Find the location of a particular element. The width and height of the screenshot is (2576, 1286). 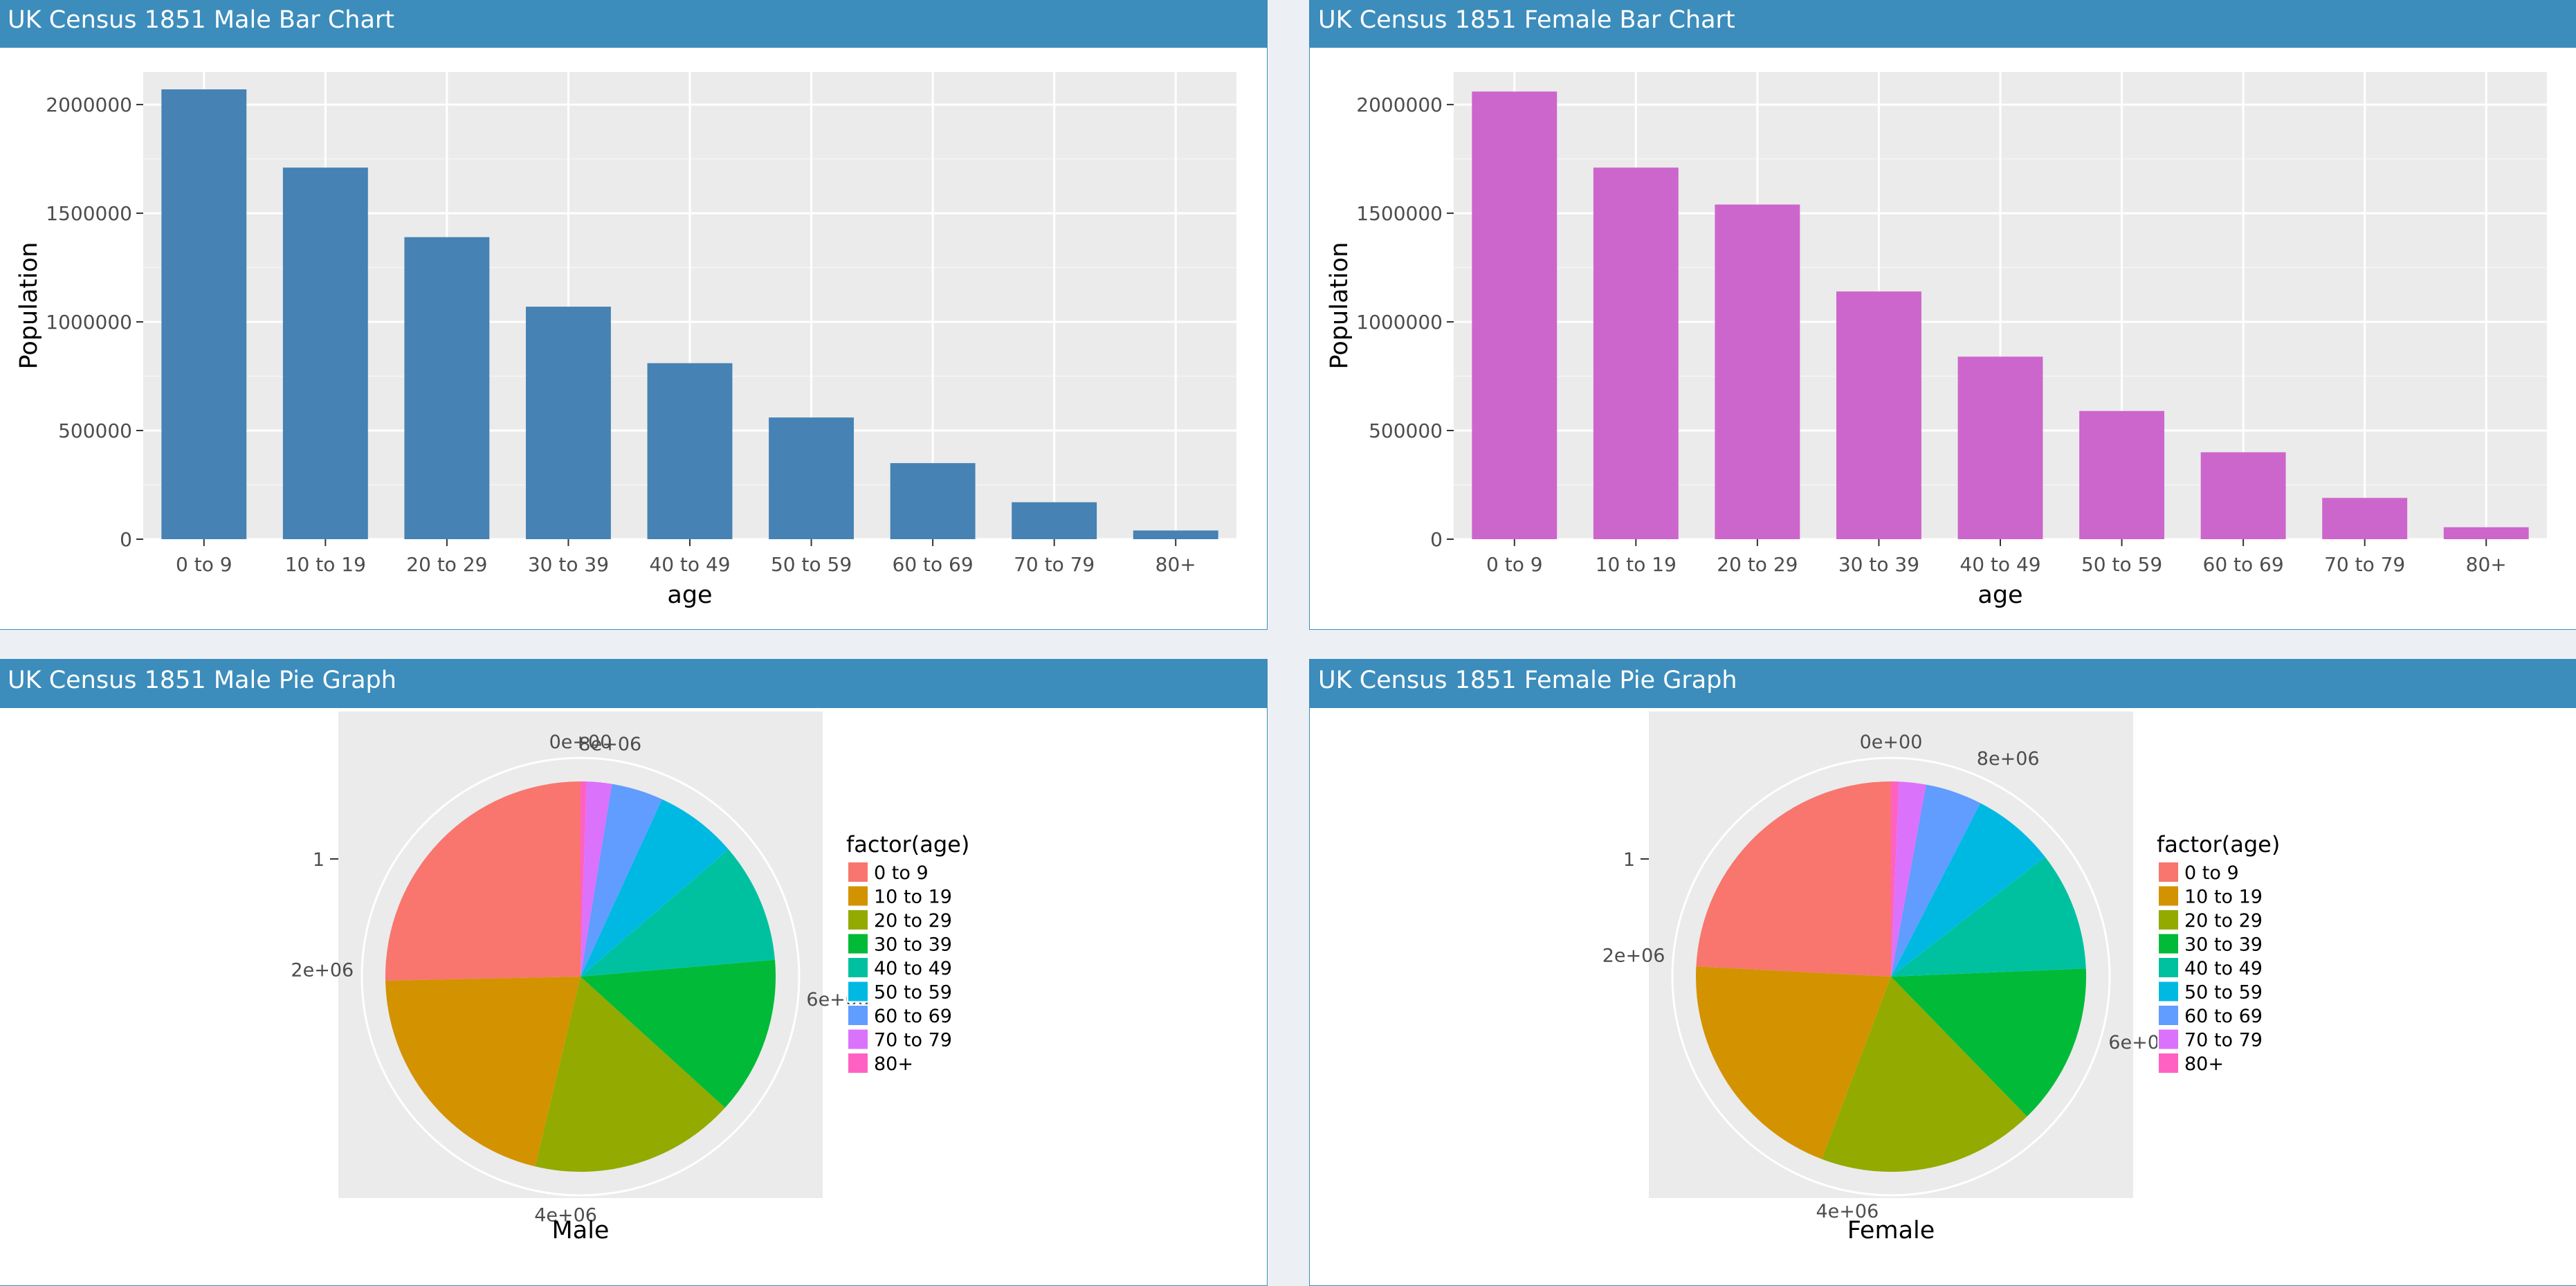

x-tick-label: 0 to 9 is located at coordinates (1515, 564).